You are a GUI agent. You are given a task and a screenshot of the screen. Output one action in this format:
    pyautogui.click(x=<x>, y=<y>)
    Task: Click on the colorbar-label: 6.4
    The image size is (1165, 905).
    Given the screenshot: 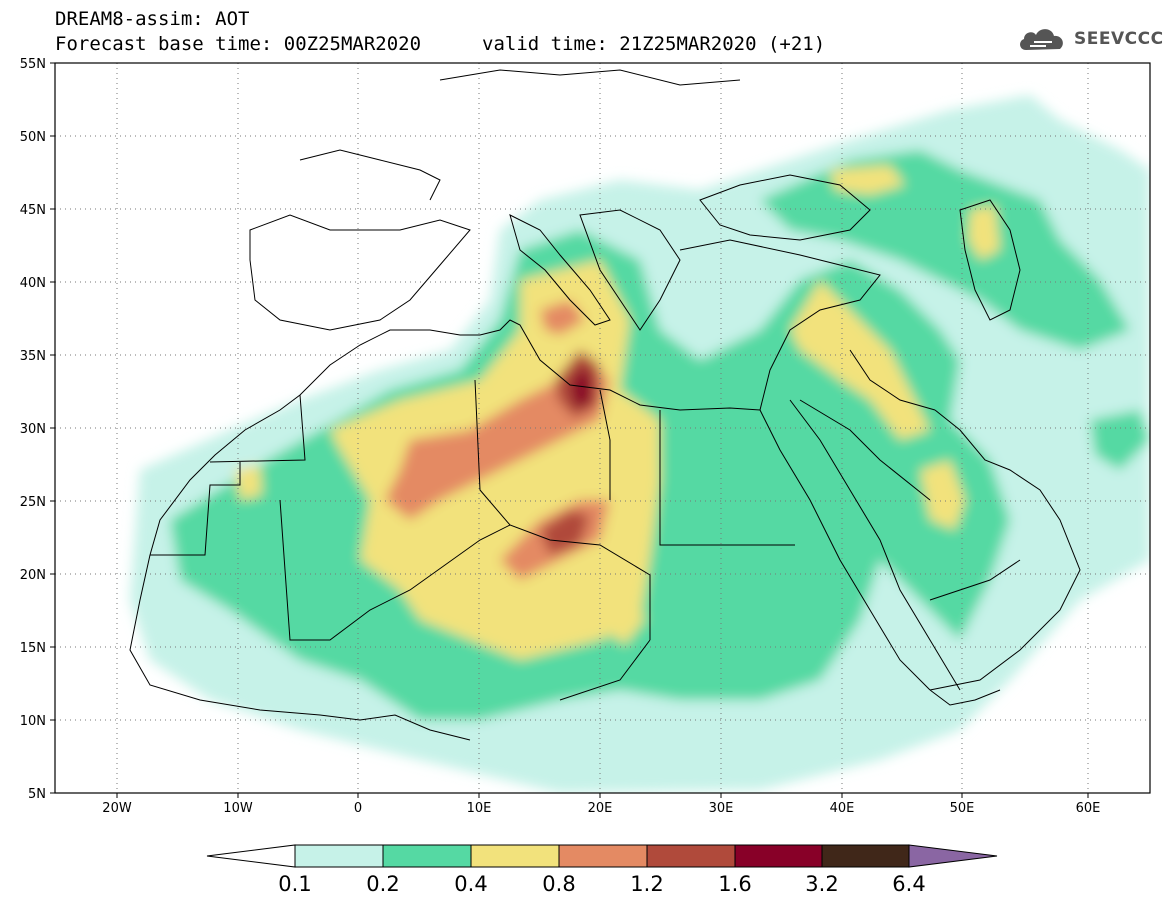 What is the action you would take?
    pyautogui.click(x=908, y=884)
    